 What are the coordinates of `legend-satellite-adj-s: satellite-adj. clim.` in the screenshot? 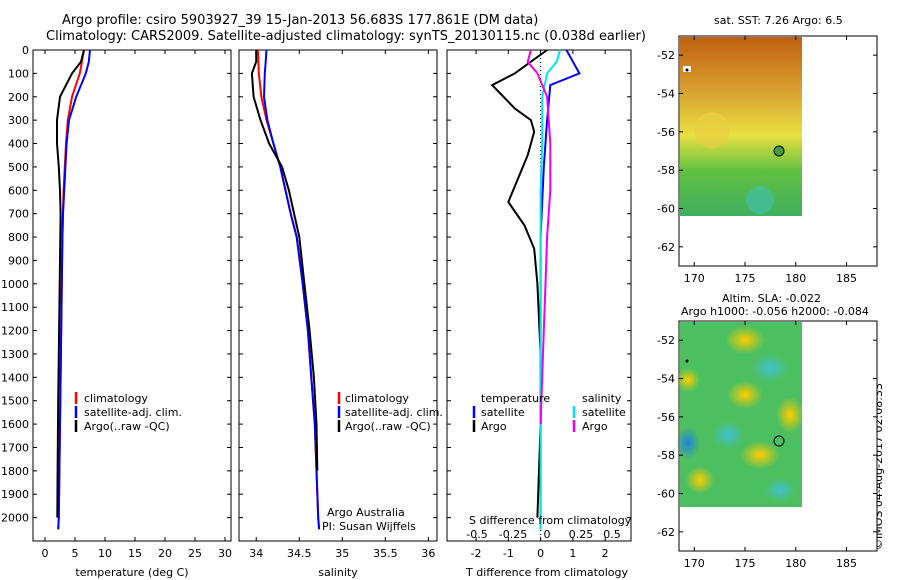 It's located at (394, 412).